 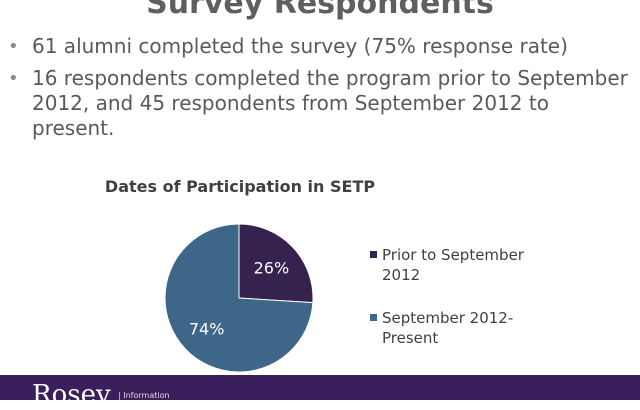 I want to click on pie-chart: 26% 74%, so click(x=239, y=298).